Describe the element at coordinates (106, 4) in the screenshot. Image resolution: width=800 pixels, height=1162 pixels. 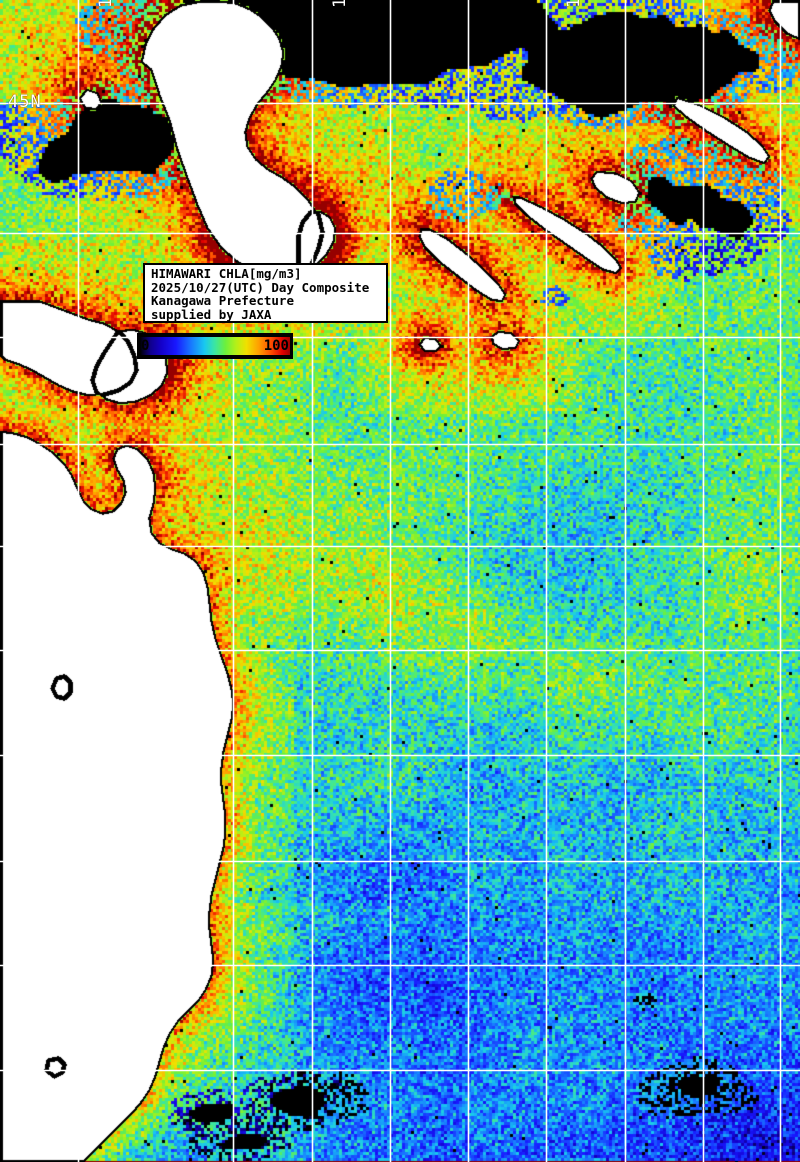
I see `longitude-label-141e: 141E` at that location.